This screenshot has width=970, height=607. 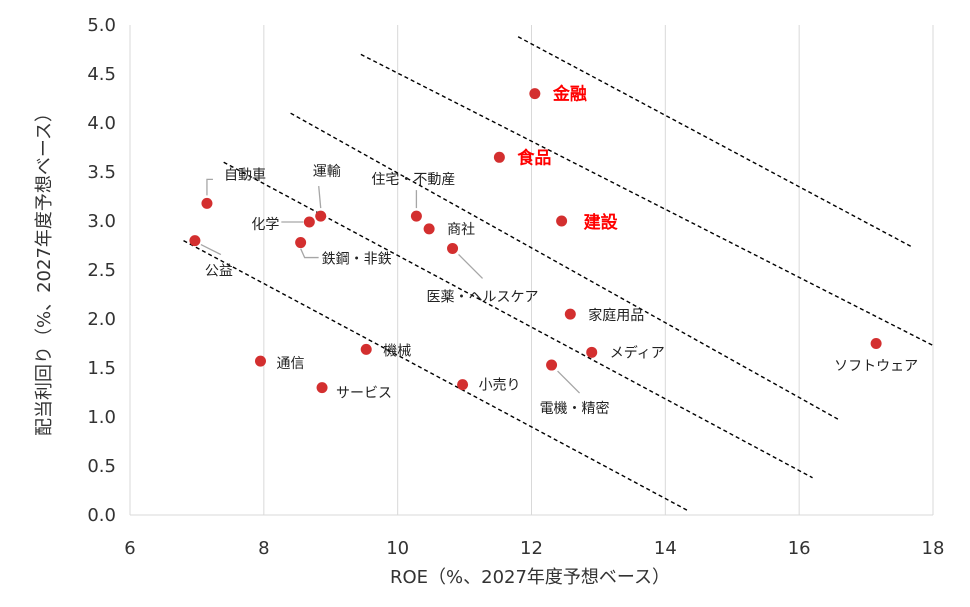 I want to click on x-tick-label-6: 18, so click(x=933, y=548).